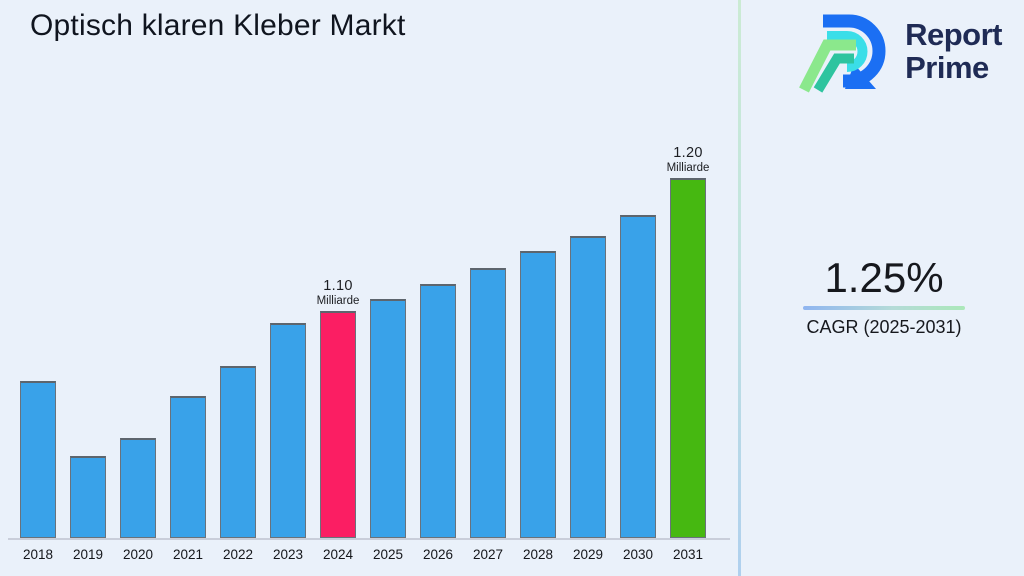  What do you see at coordinates (900, 51) in the screenshot?
I see `report-prime-logo: Report Prime` at bounding box center [900, 51].